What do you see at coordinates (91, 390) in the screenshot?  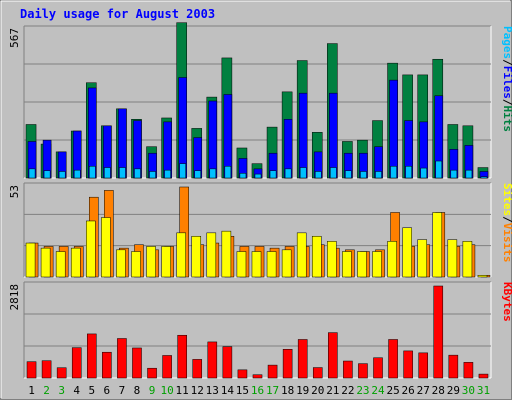 I see `x-tick-label-5: 5` at bounding box center [91, 390].